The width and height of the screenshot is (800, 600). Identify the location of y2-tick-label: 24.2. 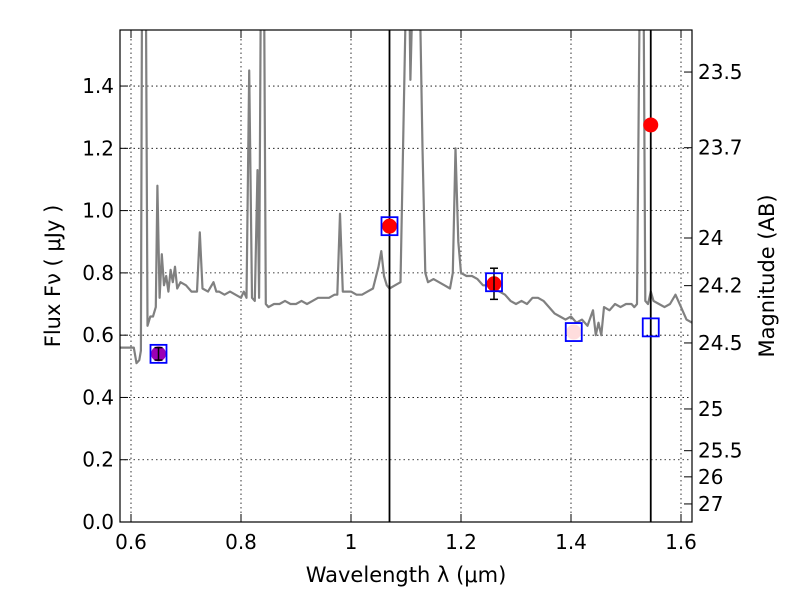
(720, 286).